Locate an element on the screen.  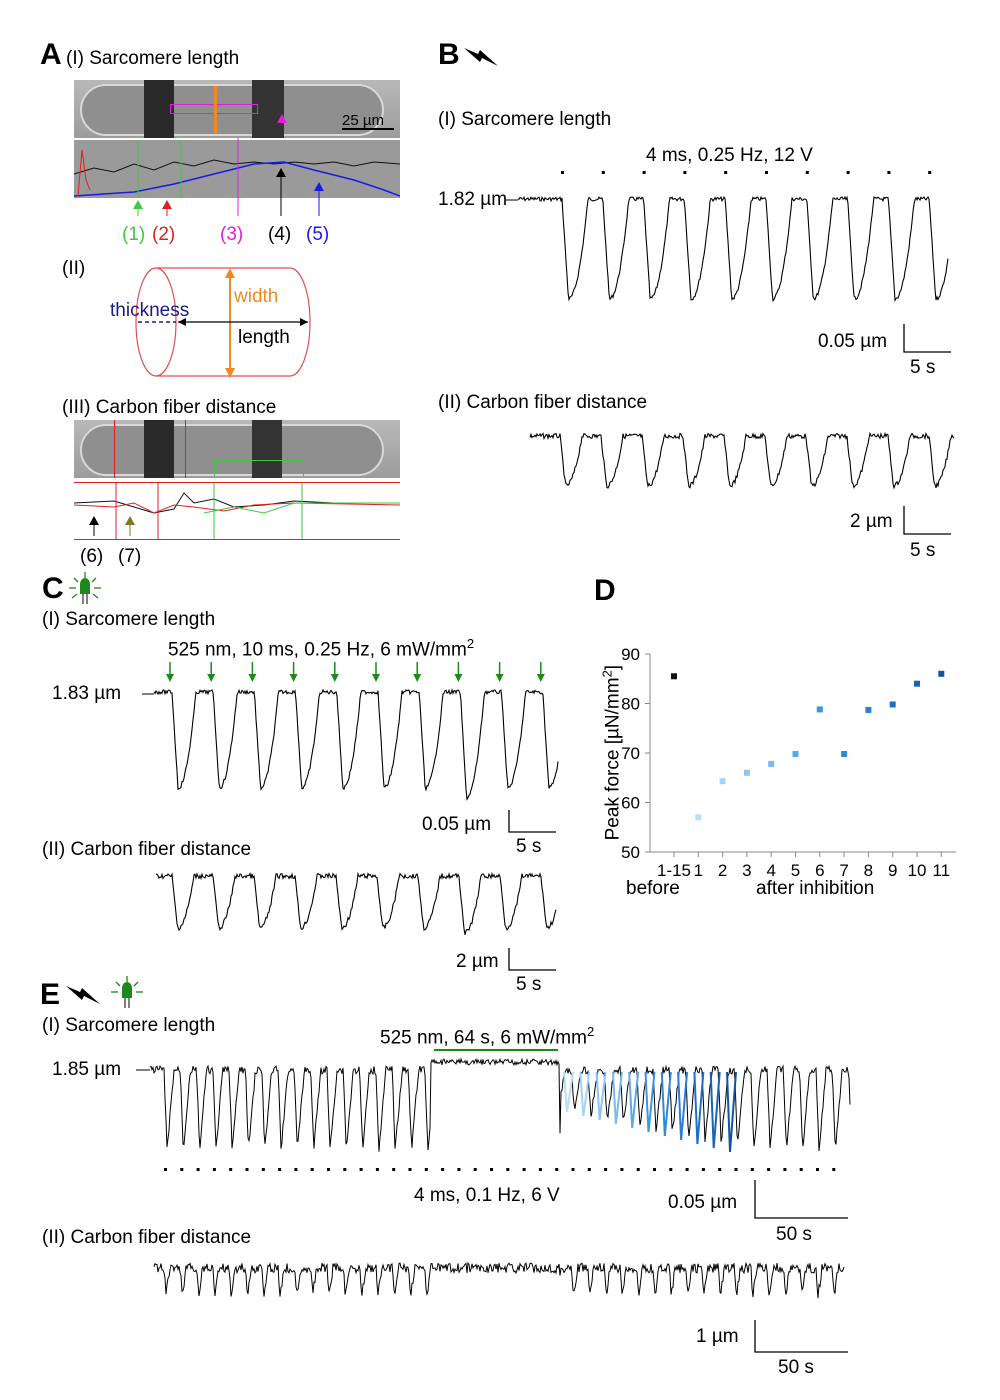
xtick-label: 10 is located at coordinates (917, 870).